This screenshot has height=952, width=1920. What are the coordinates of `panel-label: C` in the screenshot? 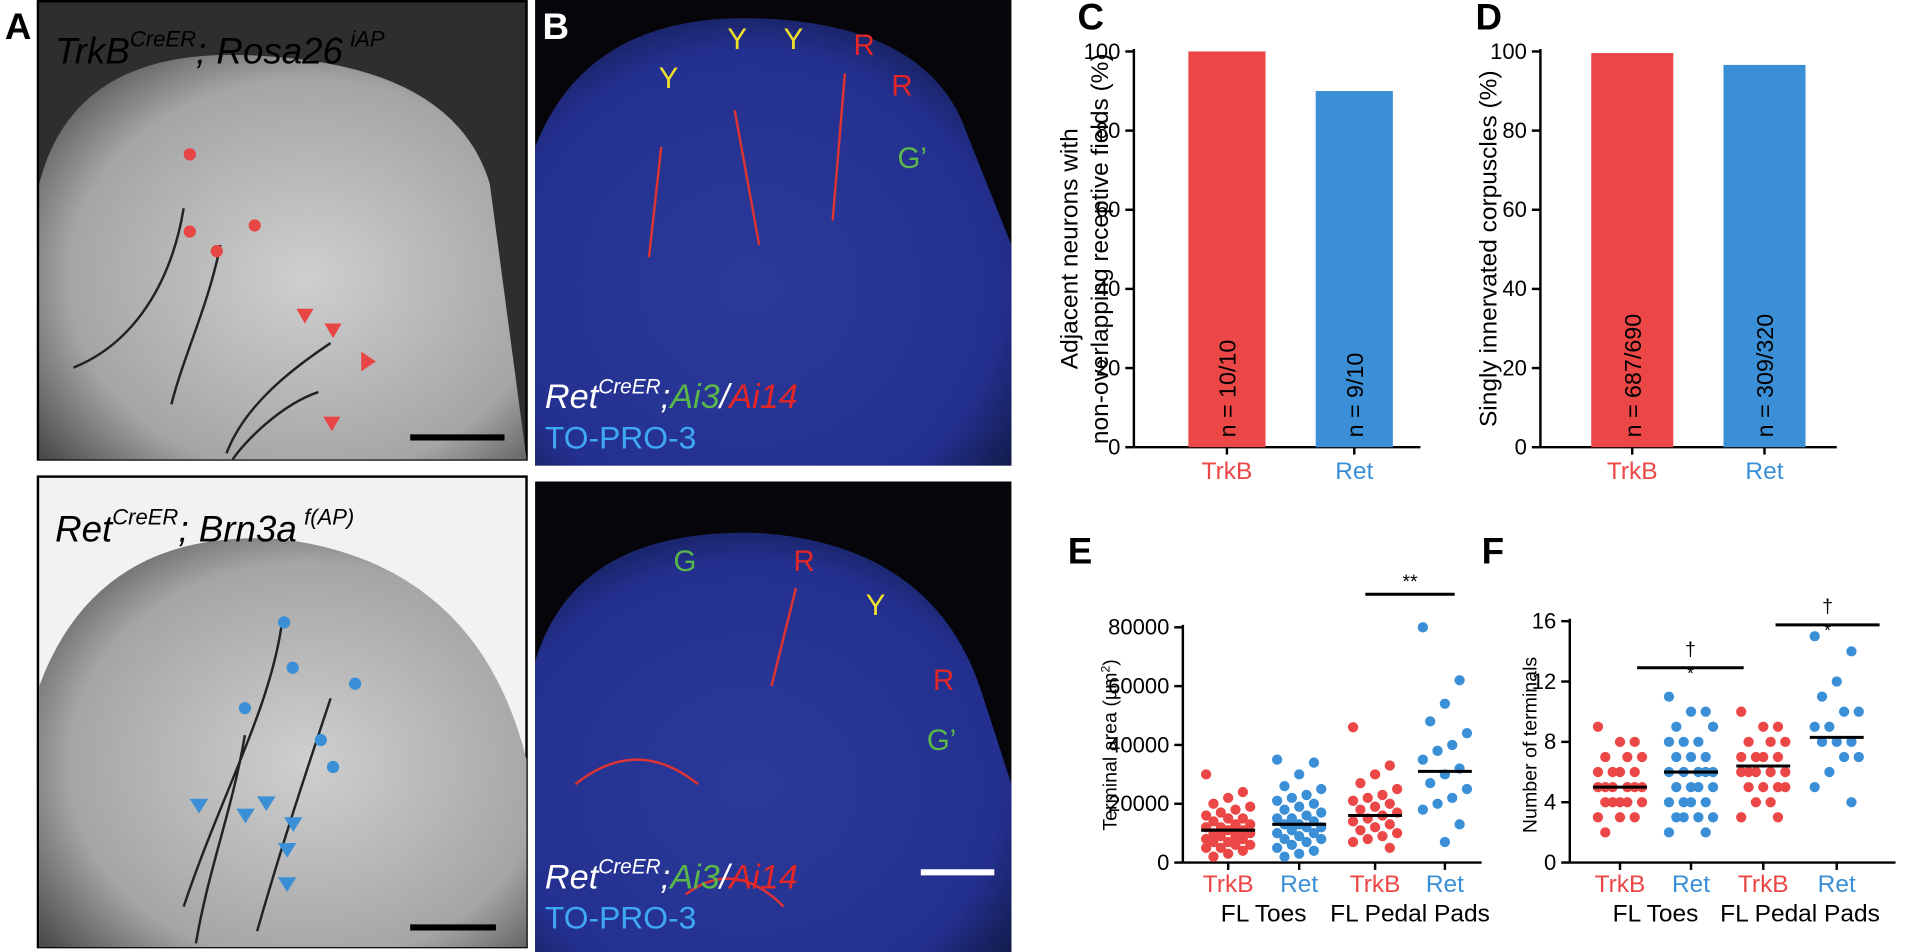 It's located at (1091, 18).